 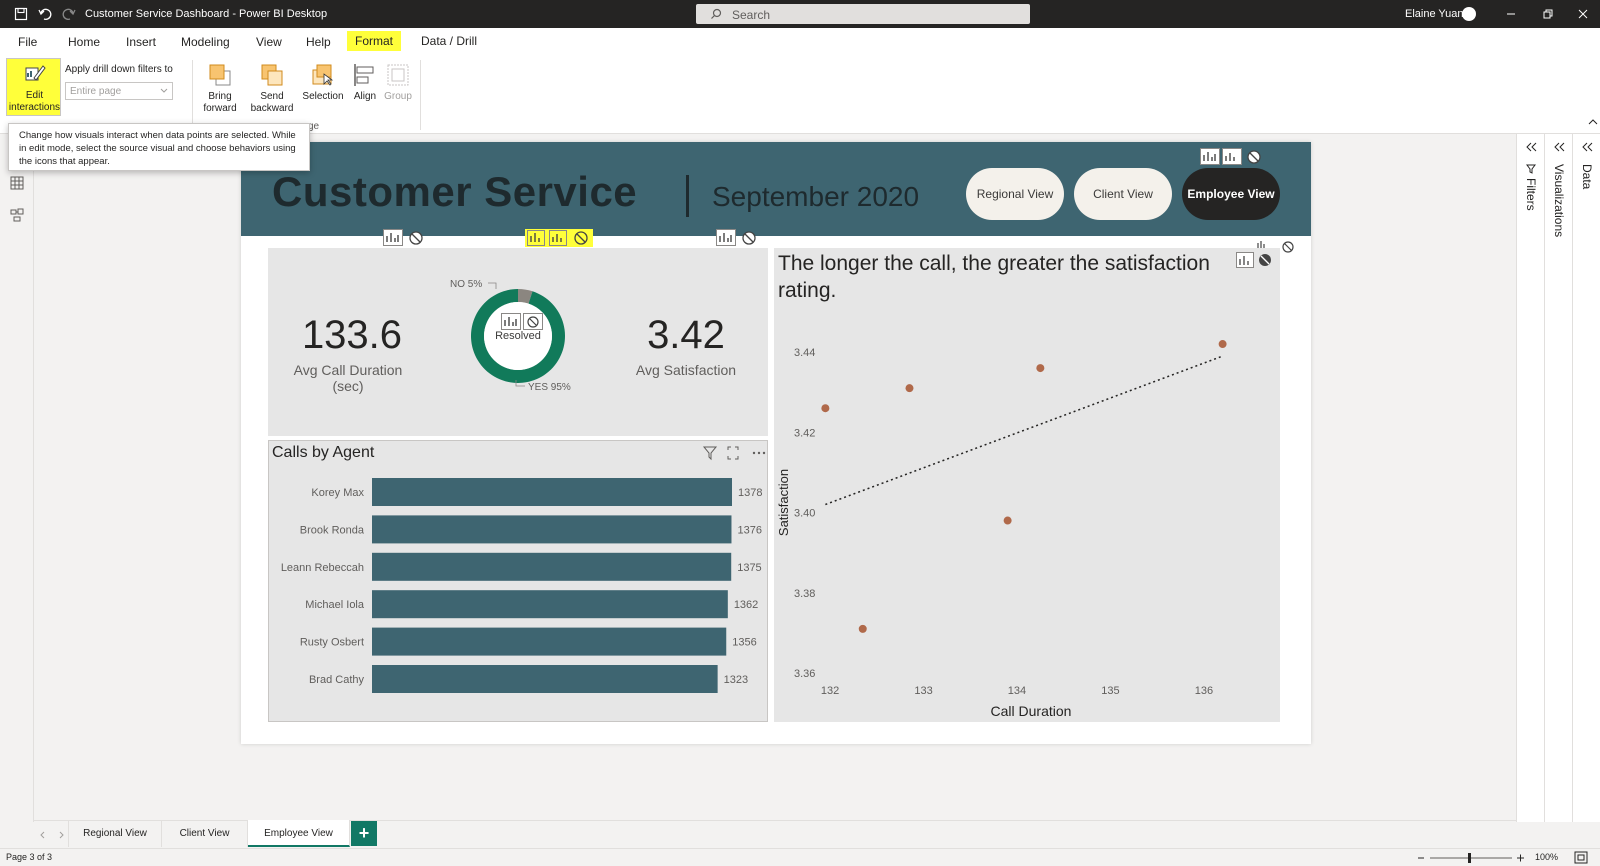 What do you see at coordinates (299, 833) in the screenshot?
I see `tab-employee-view: Employee View` at bounding box center [299, 833].